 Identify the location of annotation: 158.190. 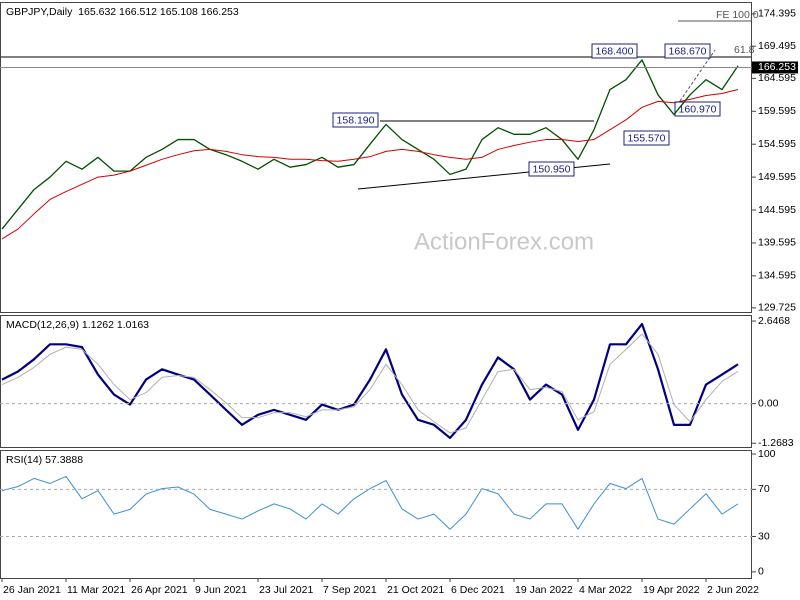
(356, 120).